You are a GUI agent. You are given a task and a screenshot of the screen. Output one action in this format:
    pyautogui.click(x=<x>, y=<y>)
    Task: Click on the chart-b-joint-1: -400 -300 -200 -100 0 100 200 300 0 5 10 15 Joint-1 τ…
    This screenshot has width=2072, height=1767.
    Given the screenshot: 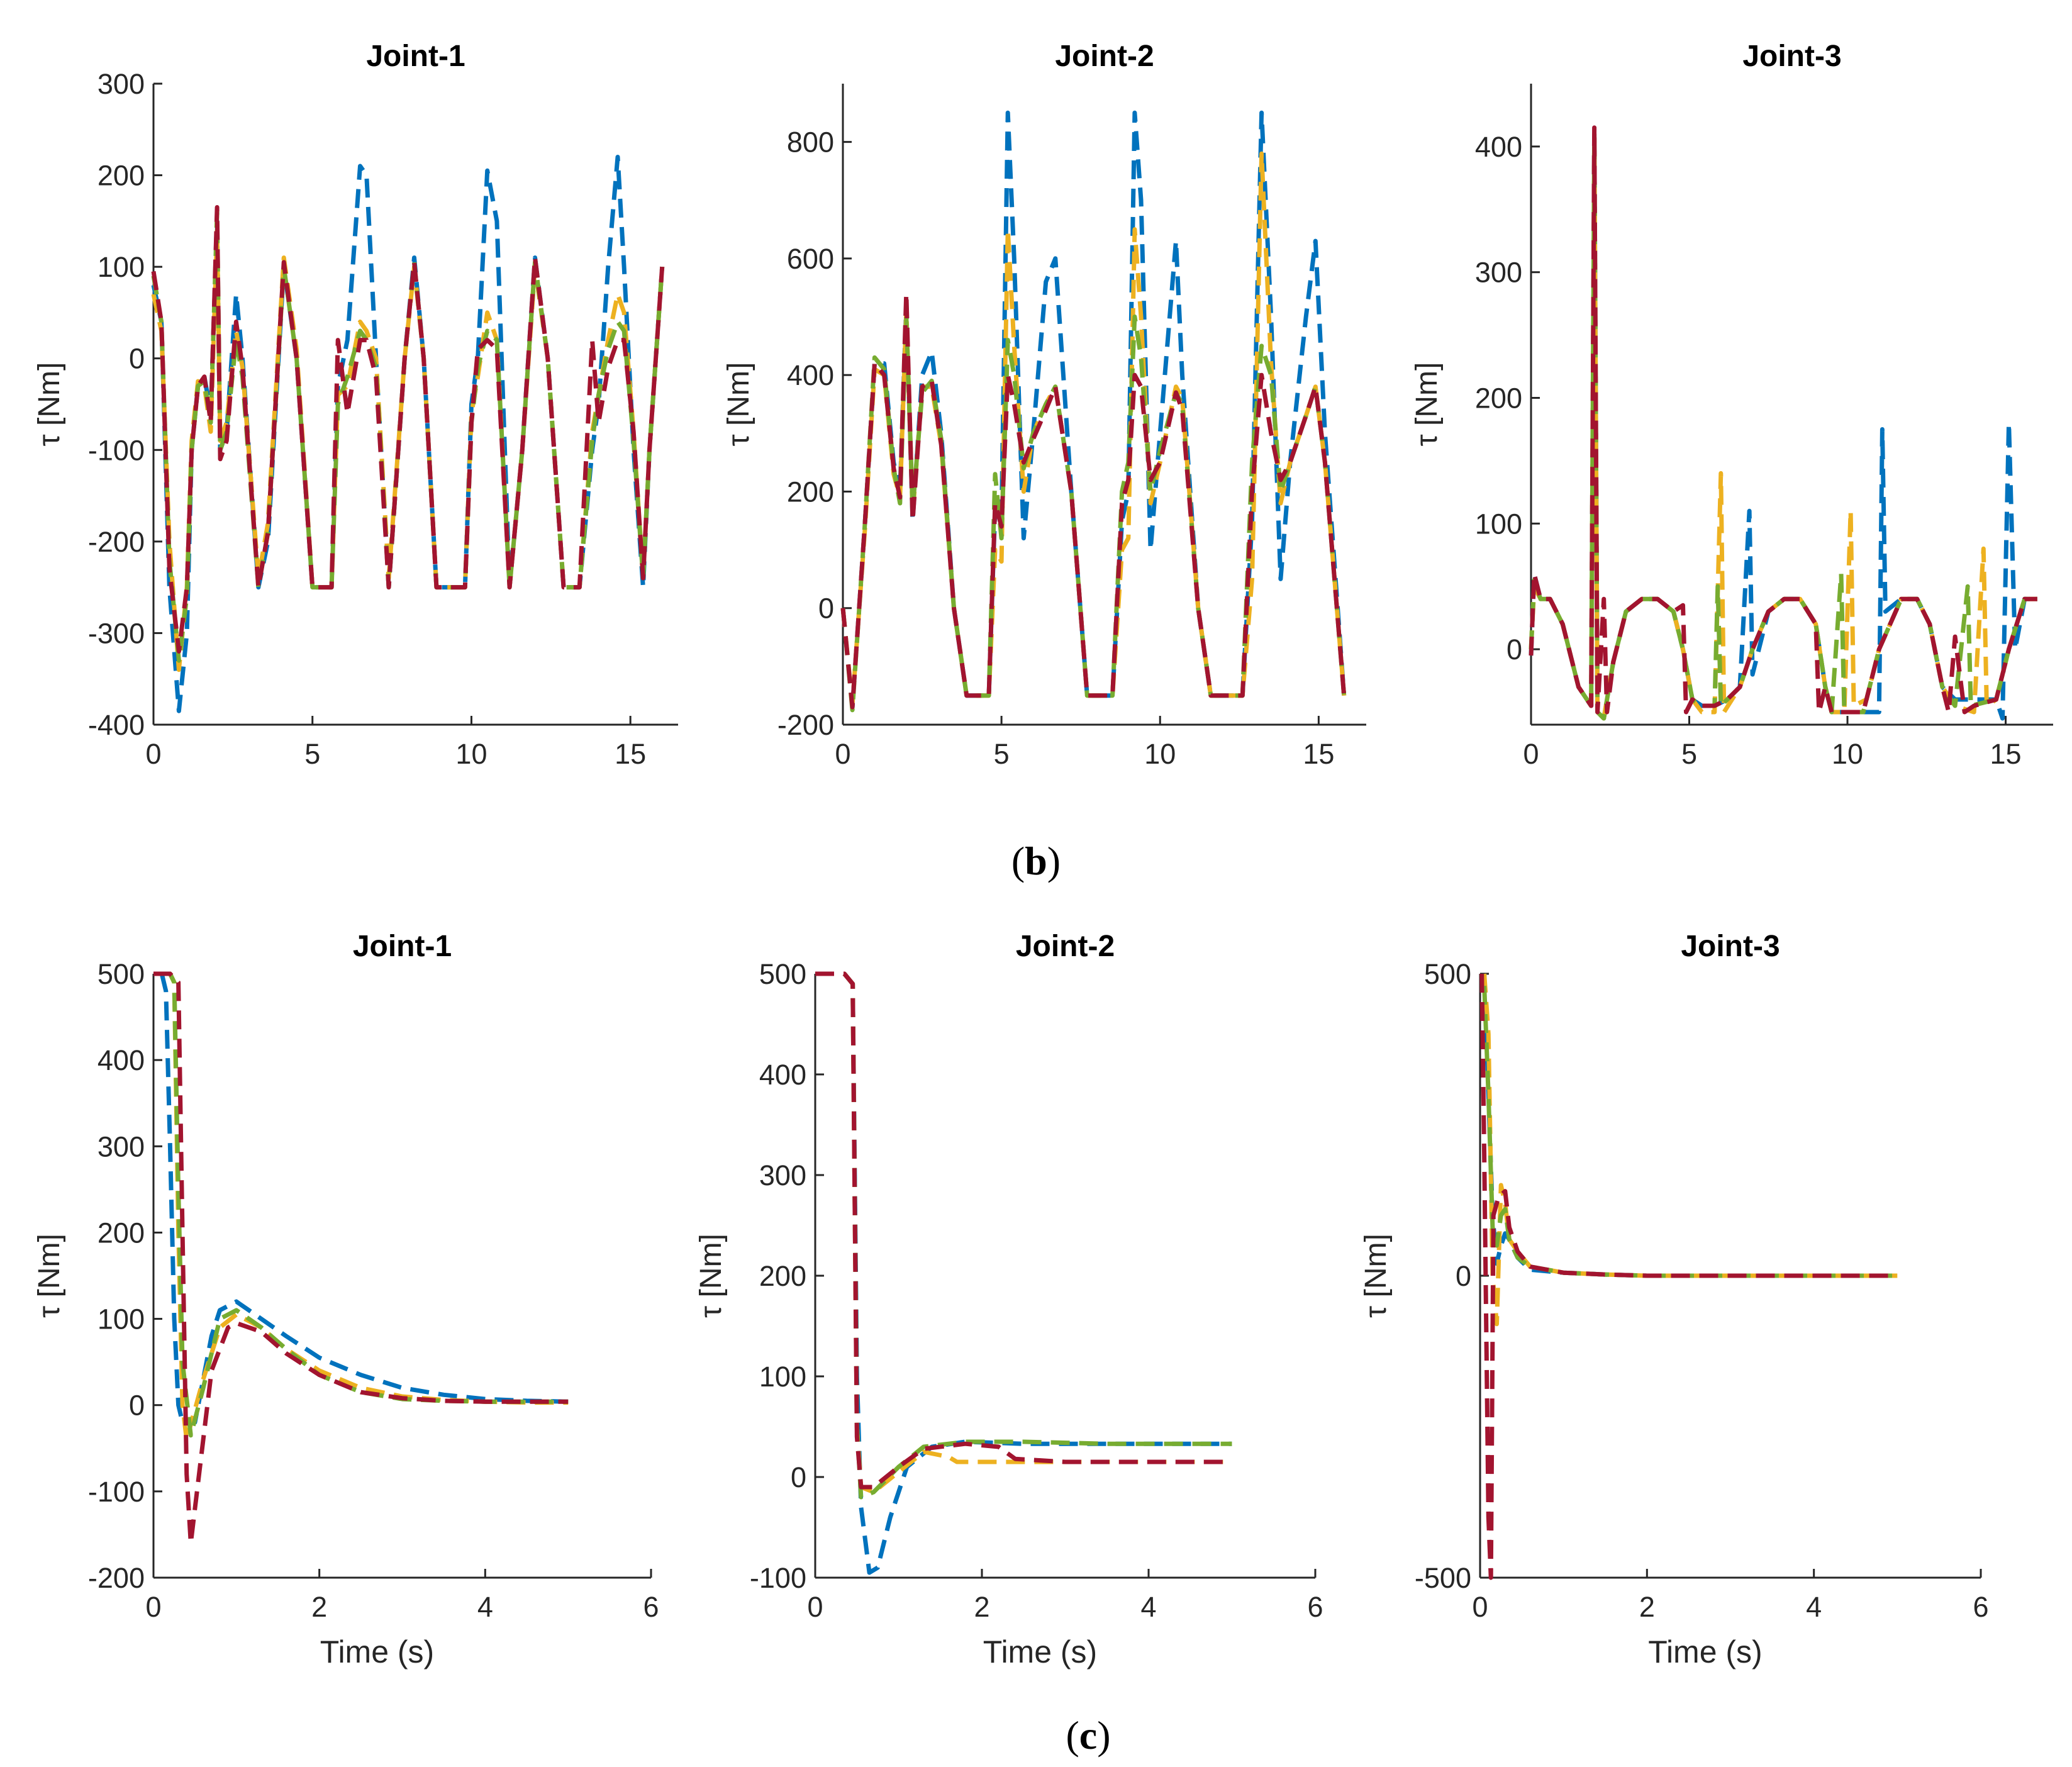 What is the action you would take?
    pyautogui.click(x=355, y=405)
    